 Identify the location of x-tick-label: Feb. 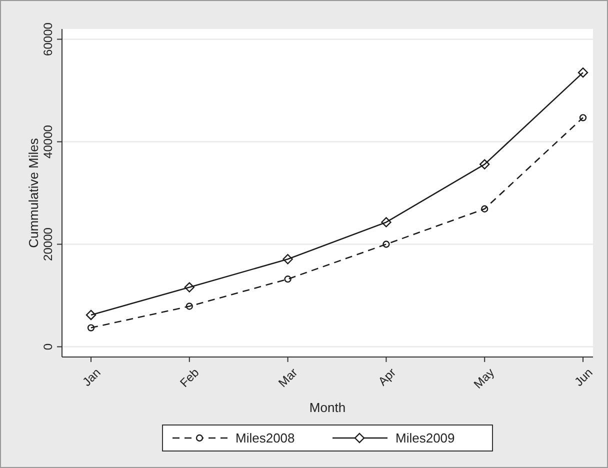
(189, 377).